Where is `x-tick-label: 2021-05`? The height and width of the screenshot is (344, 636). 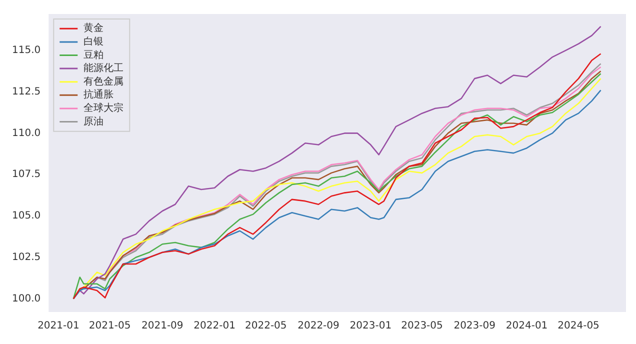 x-tick-label: 2021-05 is located at coordinates (109, 326).